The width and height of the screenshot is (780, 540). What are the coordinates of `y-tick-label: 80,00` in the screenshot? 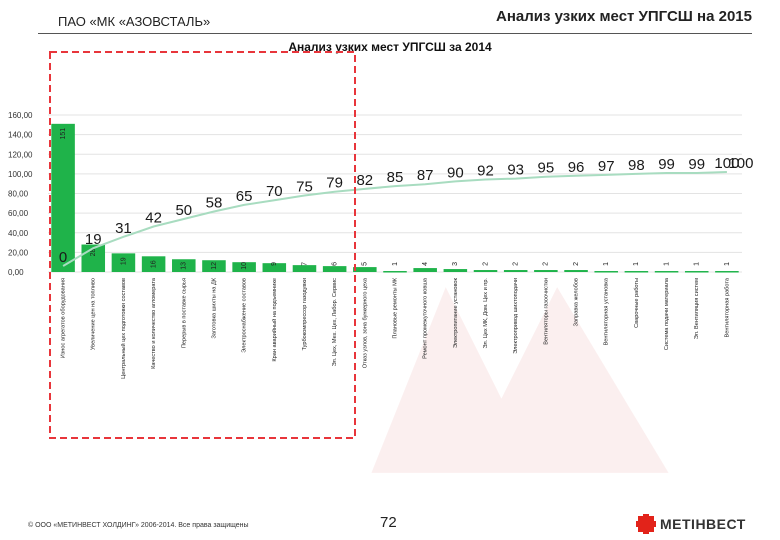 It's located at (18, 194).